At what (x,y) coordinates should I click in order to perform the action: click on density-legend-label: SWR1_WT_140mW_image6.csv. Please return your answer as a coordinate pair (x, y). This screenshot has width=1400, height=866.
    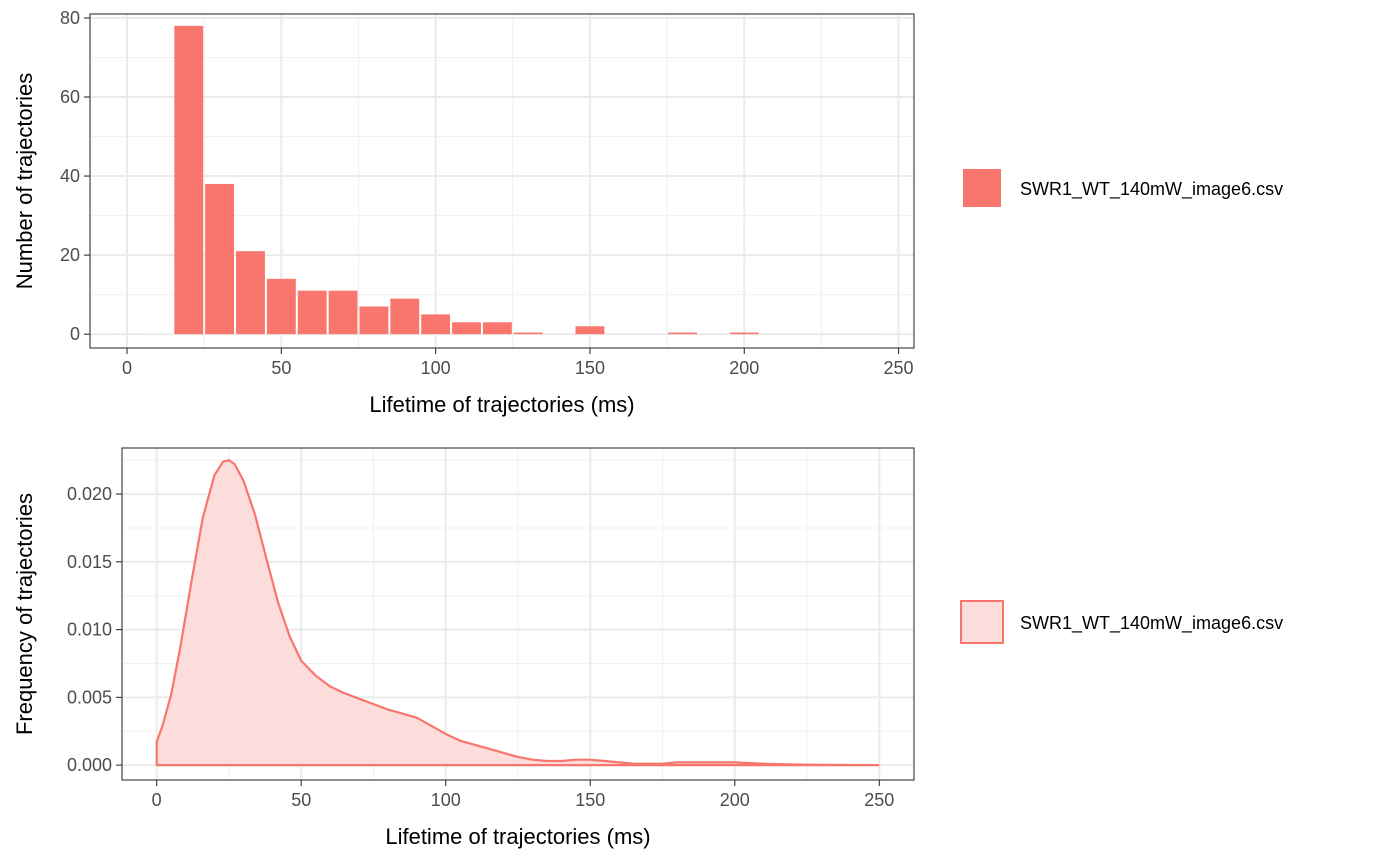
    Looking at the image, I should click on (1151, 623).